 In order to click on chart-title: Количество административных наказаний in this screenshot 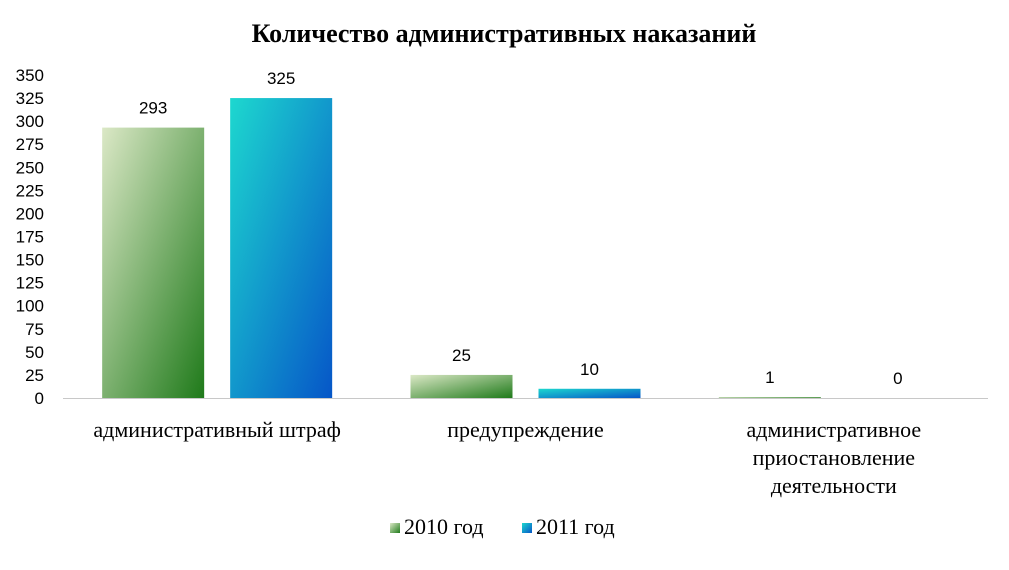, I will do `click(504, 33)`.